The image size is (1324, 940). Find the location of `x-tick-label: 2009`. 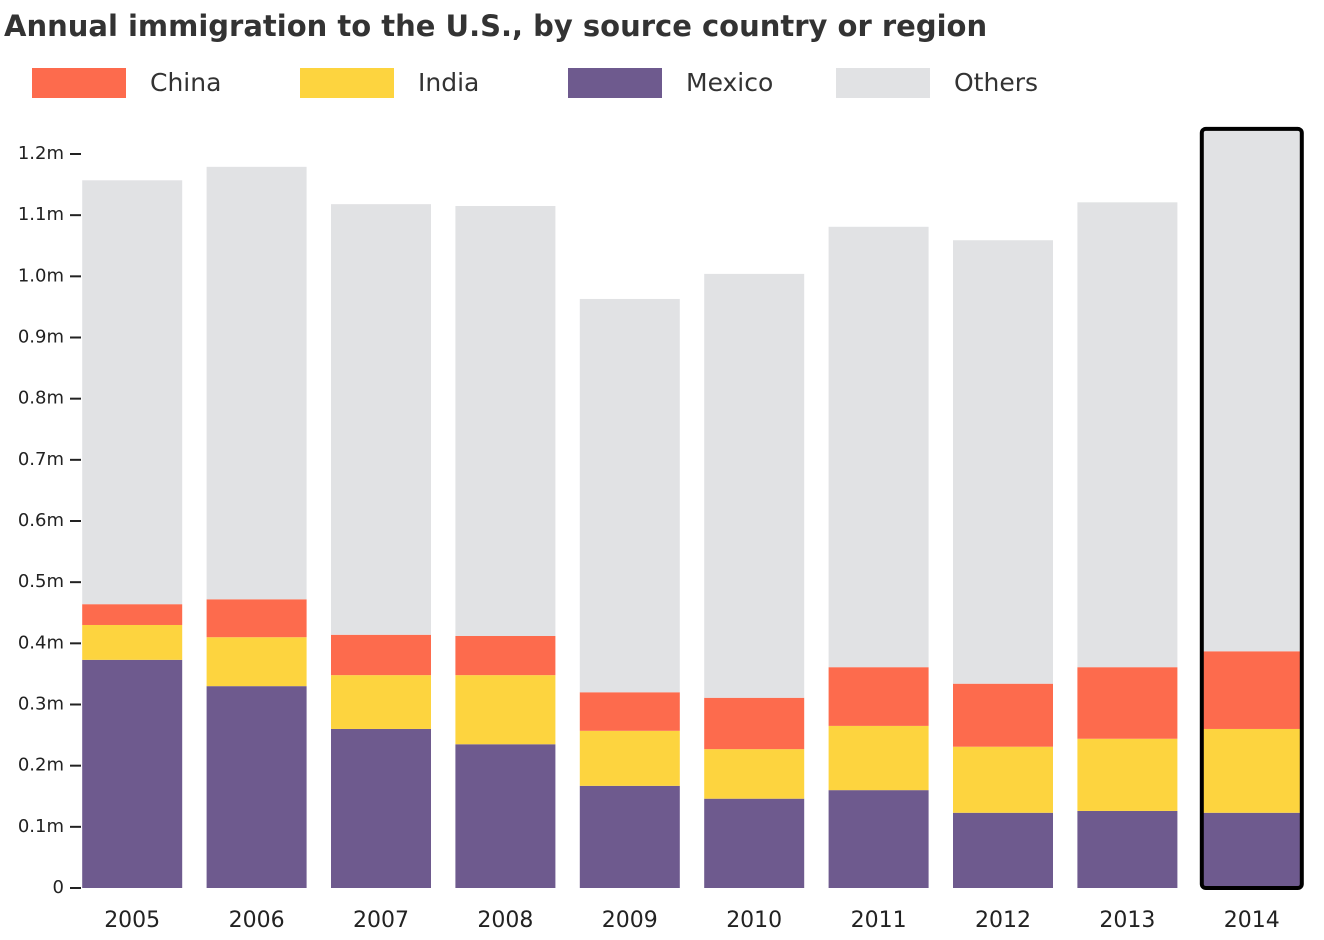

x-tick-label: 2009 is located at coordinates (630, 920).